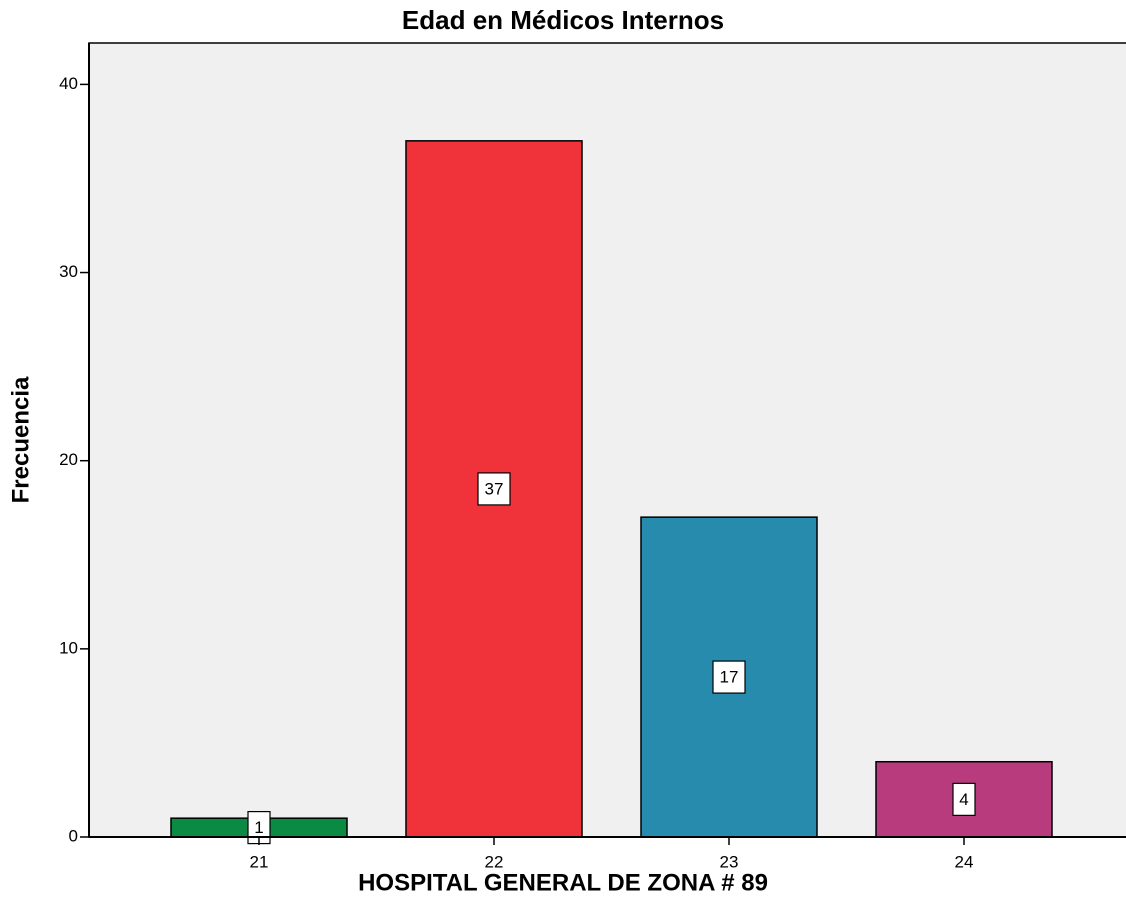 This screenshot has width=1126, height=923. Describe the element at coordinates (73, 835) in the screenshot. I see `y-tick-label: 0` at that location.